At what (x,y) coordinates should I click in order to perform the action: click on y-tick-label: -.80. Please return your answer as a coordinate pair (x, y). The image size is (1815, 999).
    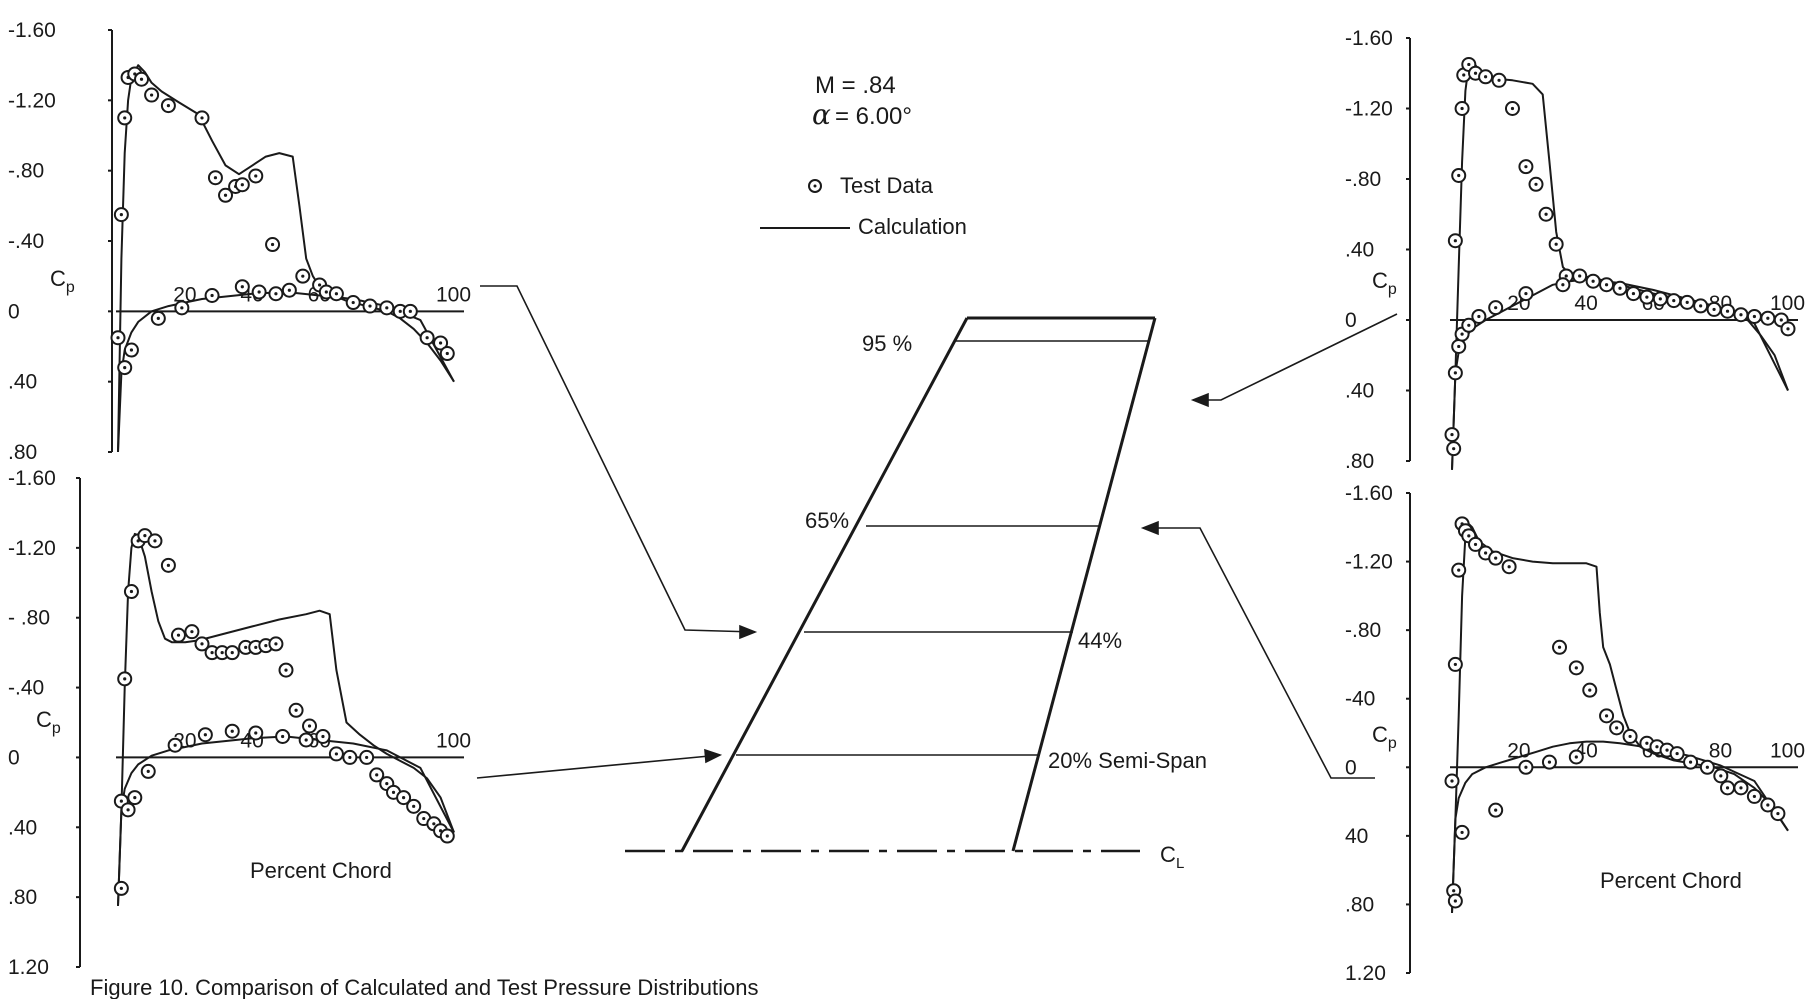
    Looking at the image, I should click on (26, 171).